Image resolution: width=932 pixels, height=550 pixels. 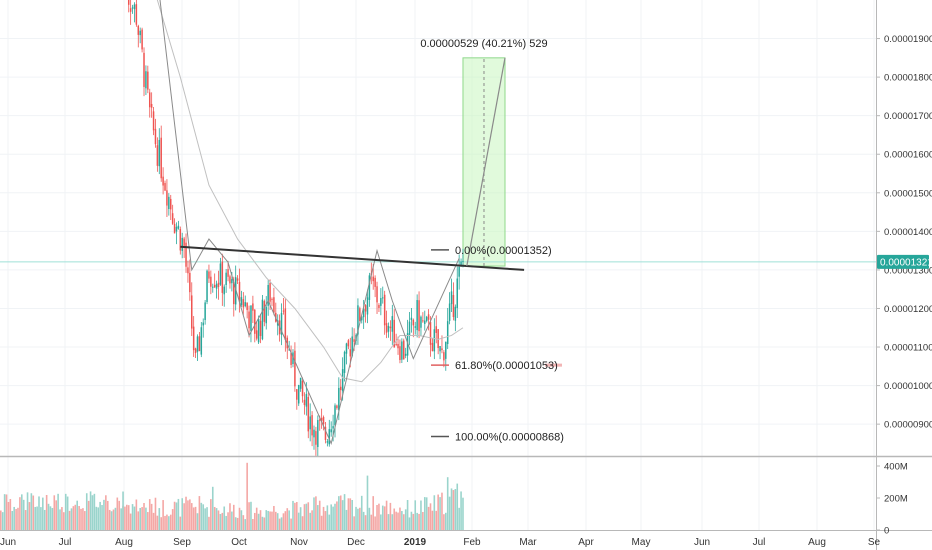 I want to click on volume-axis: 400M 200M 0, so click(x=892, y=499).